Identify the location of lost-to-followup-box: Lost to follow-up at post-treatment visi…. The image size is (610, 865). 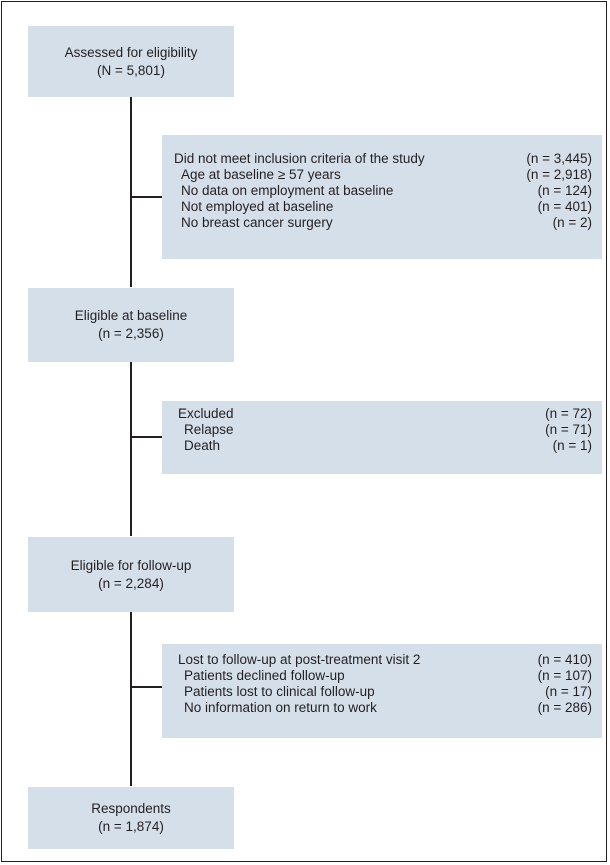
(382, 691).